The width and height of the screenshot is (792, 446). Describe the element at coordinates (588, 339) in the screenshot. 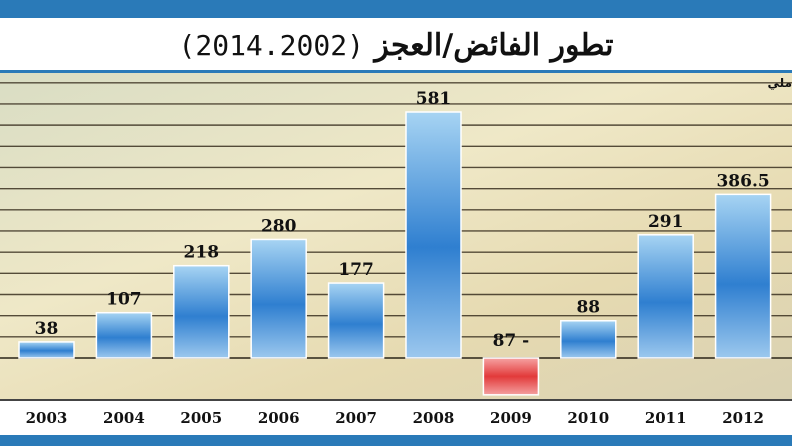

I see `bar-2010` at that location.